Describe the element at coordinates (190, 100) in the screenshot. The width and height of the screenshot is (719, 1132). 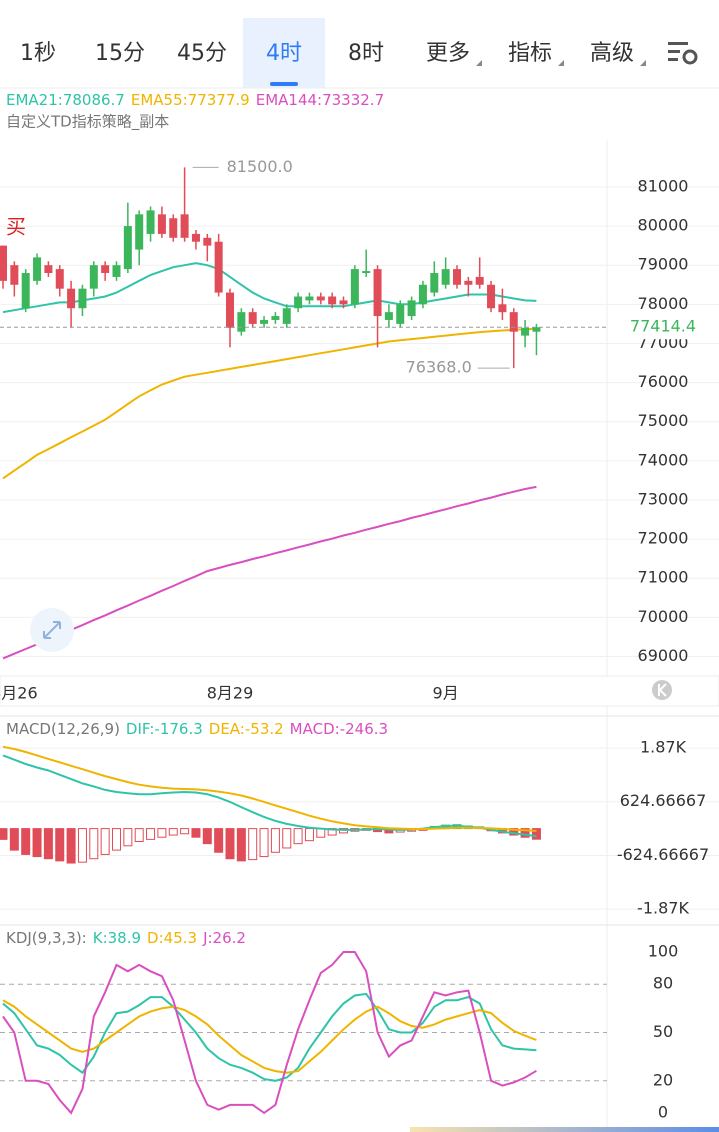
I see `legend-entry: EMA55:77377.9` at that location.